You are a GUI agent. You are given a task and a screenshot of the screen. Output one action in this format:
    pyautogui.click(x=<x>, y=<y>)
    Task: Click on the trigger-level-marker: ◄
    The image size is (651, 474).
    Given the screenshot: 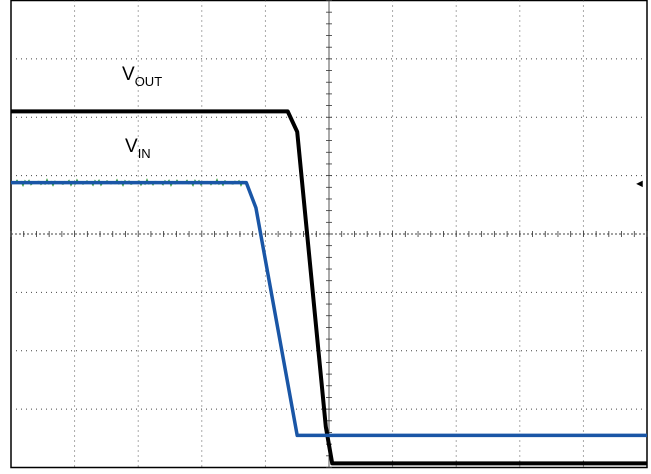 What is the action you would take?
    pyautogui.click(x=639, y=184)
    